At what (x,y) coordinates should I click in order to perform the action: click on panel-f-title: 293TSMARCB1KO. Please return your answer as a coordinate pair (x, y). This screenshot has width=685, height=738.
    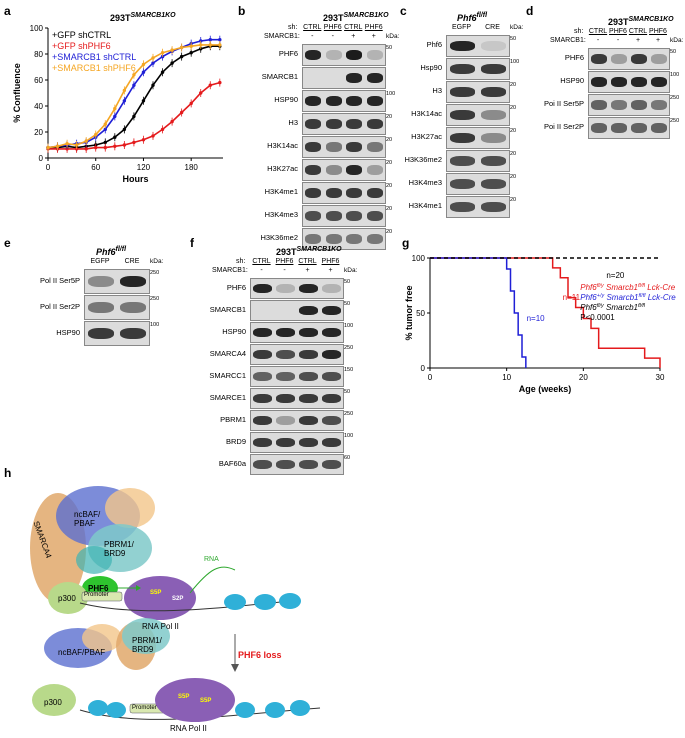
    Looking at the image, I should click on (309, 251).